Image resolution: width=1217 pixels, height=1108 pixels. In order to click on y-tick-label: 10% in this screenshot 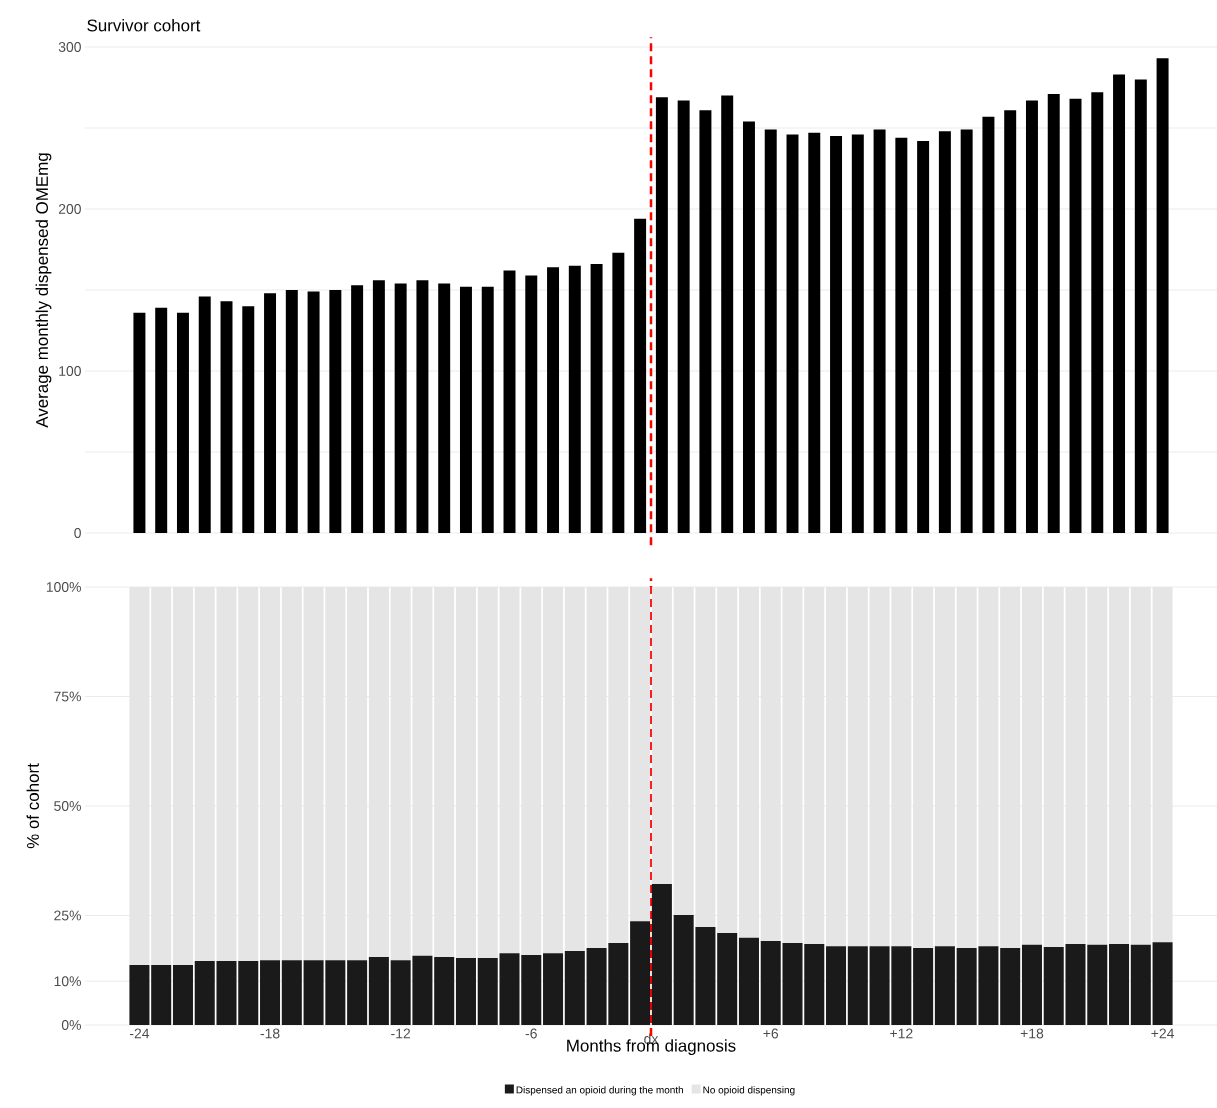, I will do `click(67, 981)`.